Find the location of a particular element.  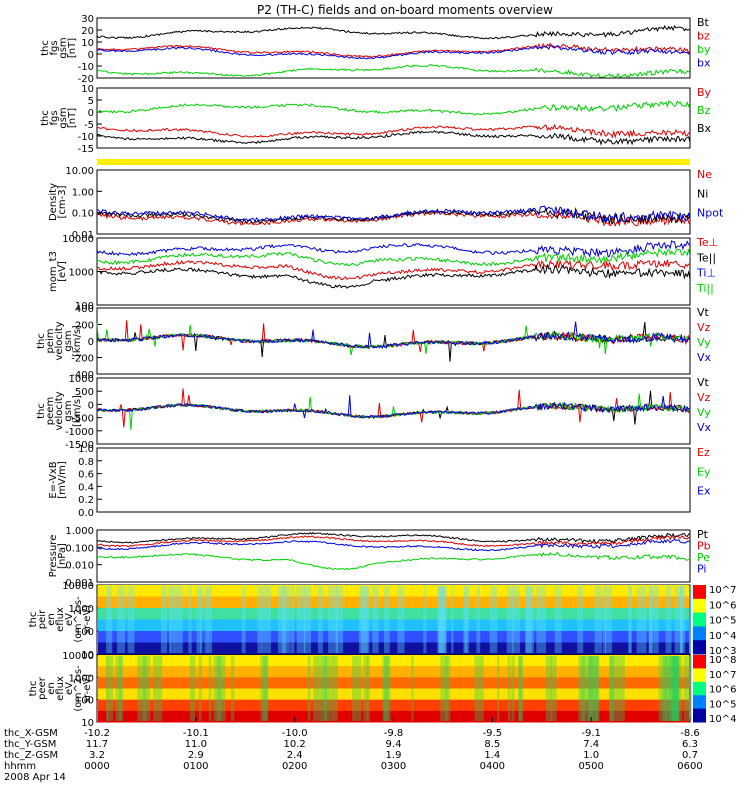

y-tick-label: 10 is located at coordinates (87, 43).